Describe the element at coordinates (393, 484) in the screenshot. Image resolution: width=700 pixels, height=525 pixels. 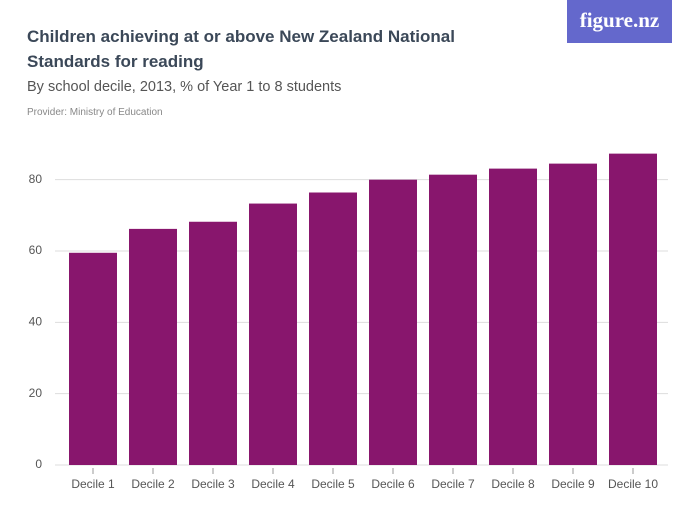
I see `x-tick-label: Decile 6` at that location.